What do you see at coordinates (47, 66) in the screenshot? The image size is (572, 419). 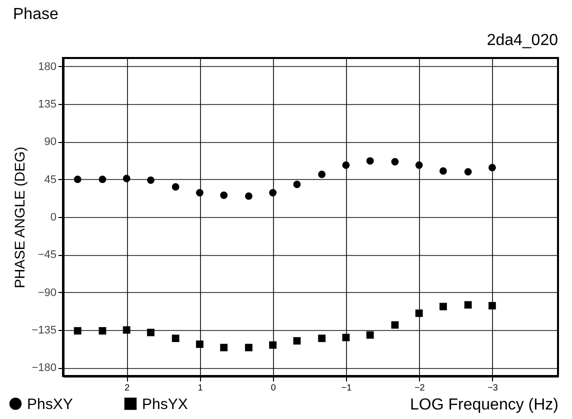 I see `y-tick-label: 180` at bounding box center [47, 66].